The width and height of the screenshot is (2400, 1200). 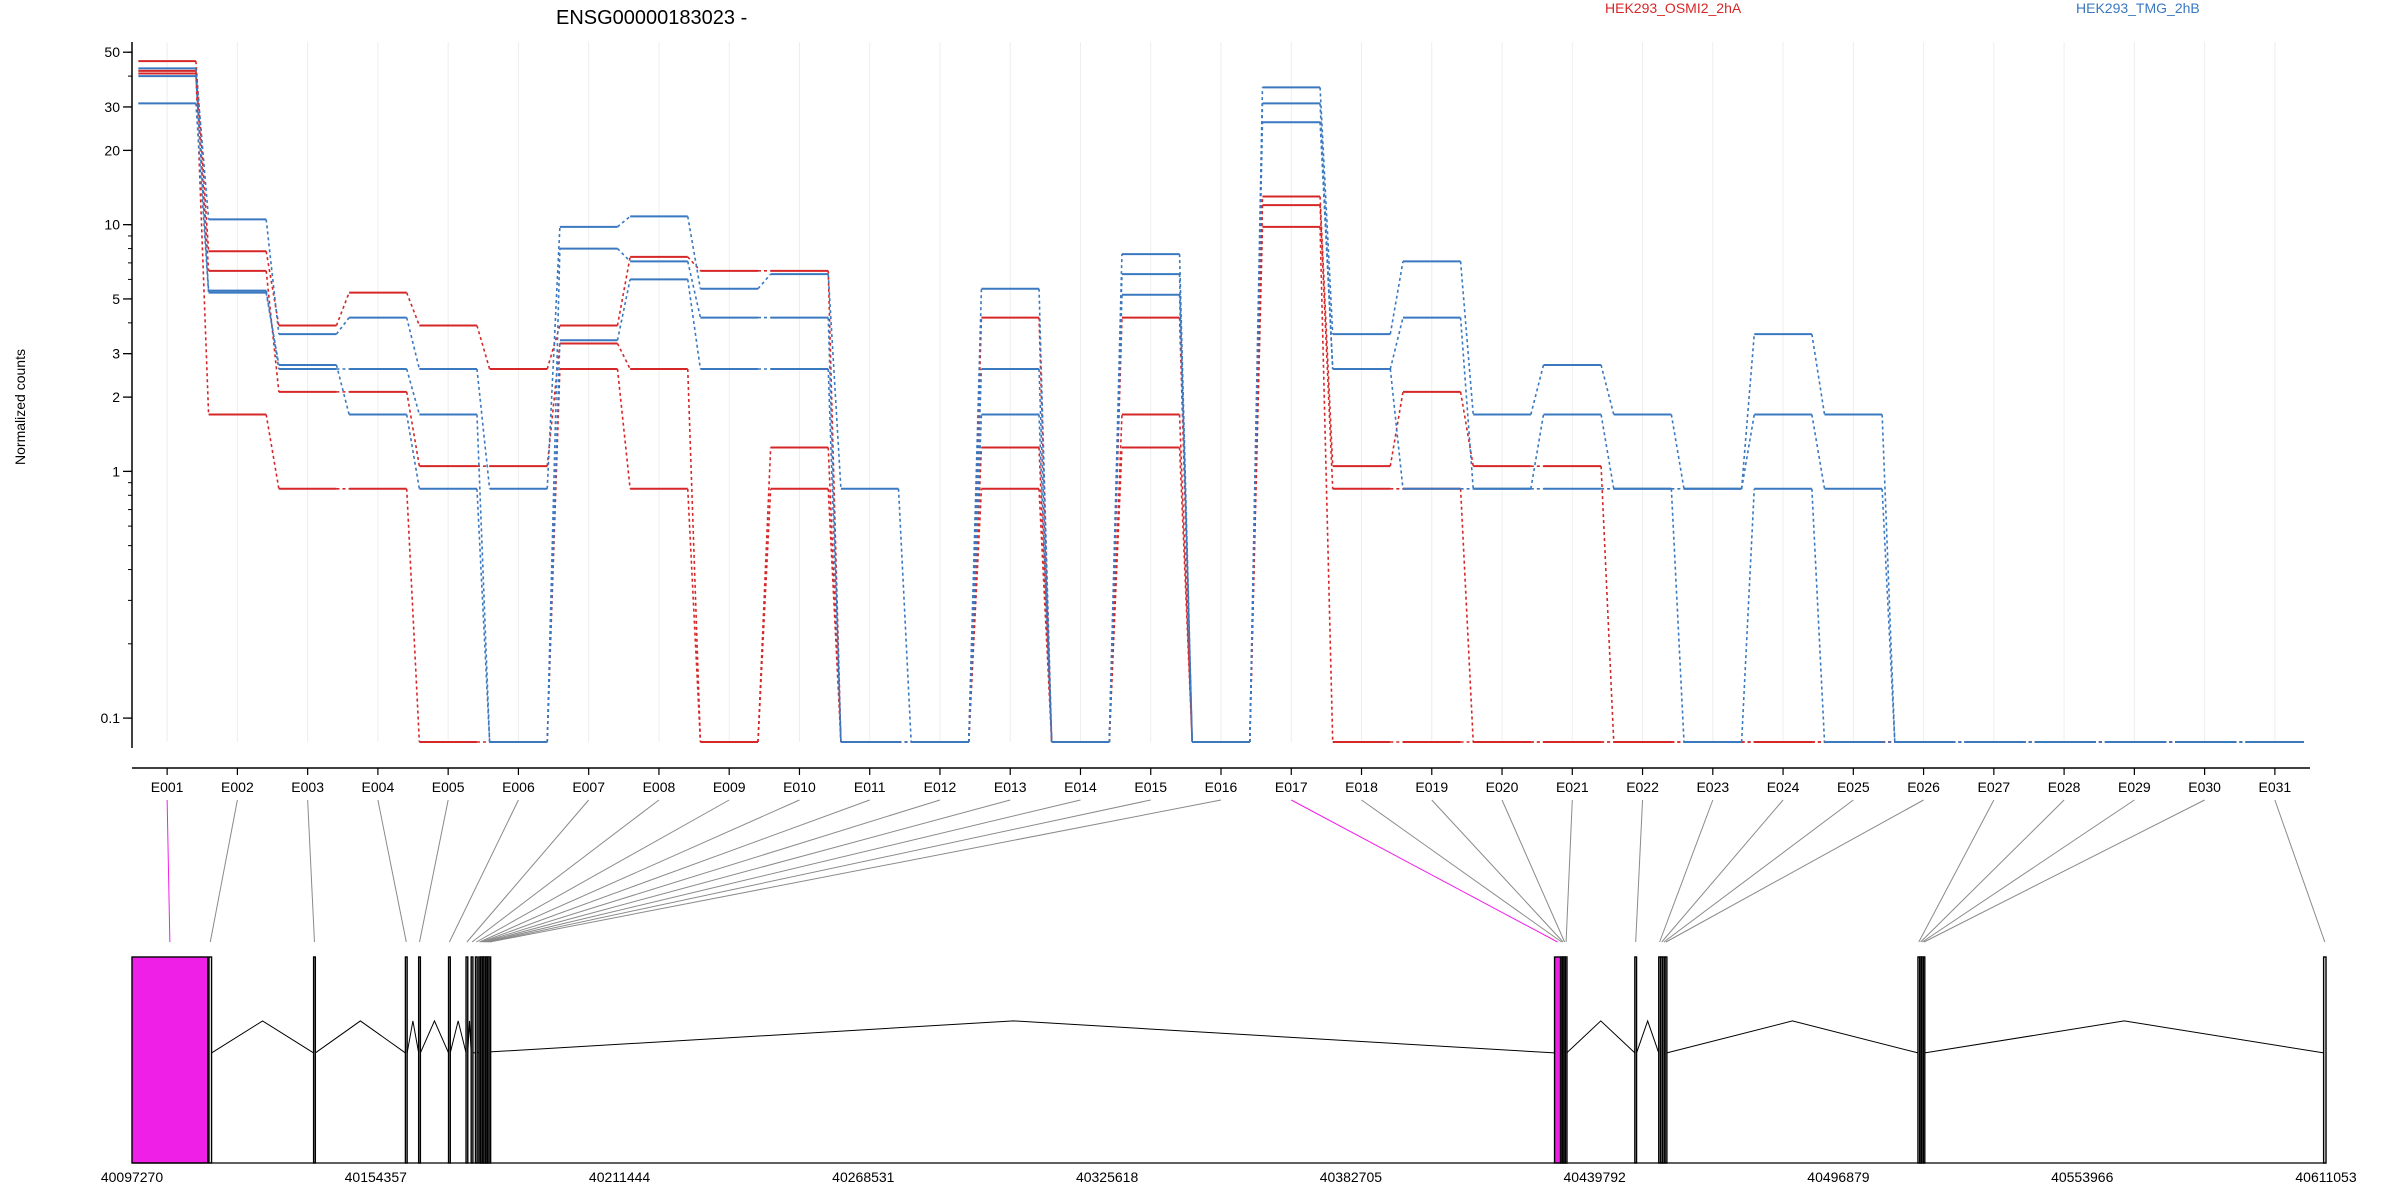 What do you see at coordinates (116, 354) in the screenshot?
I see `y-tick-label: 3` at bounding box center [116, 354].